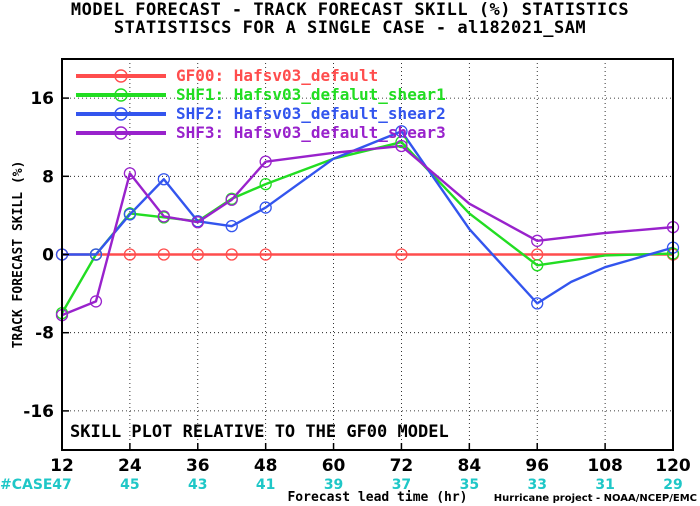  I want to click on x-tick-label: 120, so click(673, 466).